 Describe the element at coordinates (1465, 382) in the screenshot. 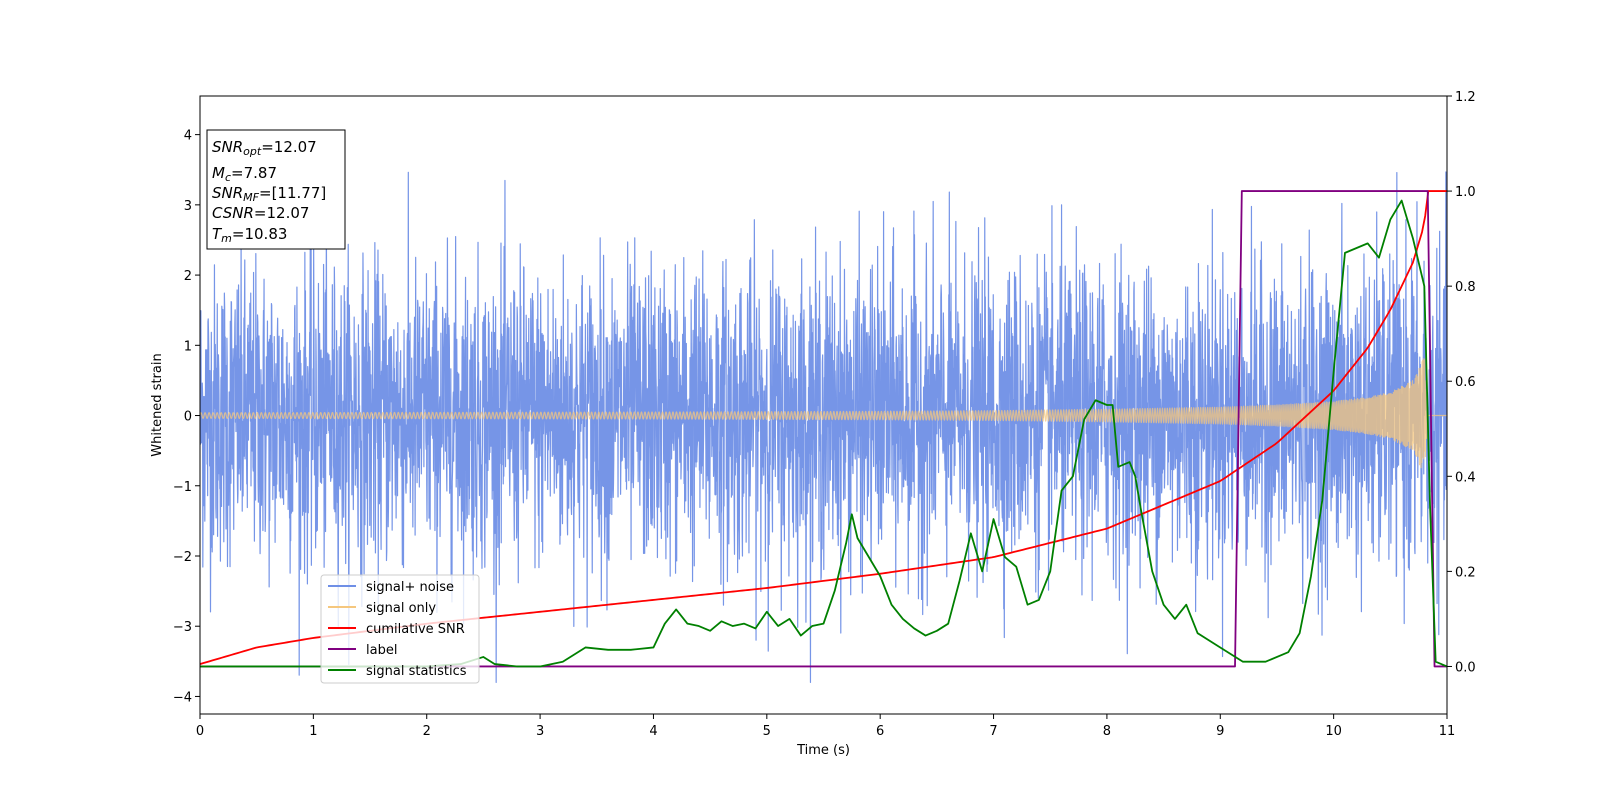

I see `y-right-tick-label: 0.6` at that location.